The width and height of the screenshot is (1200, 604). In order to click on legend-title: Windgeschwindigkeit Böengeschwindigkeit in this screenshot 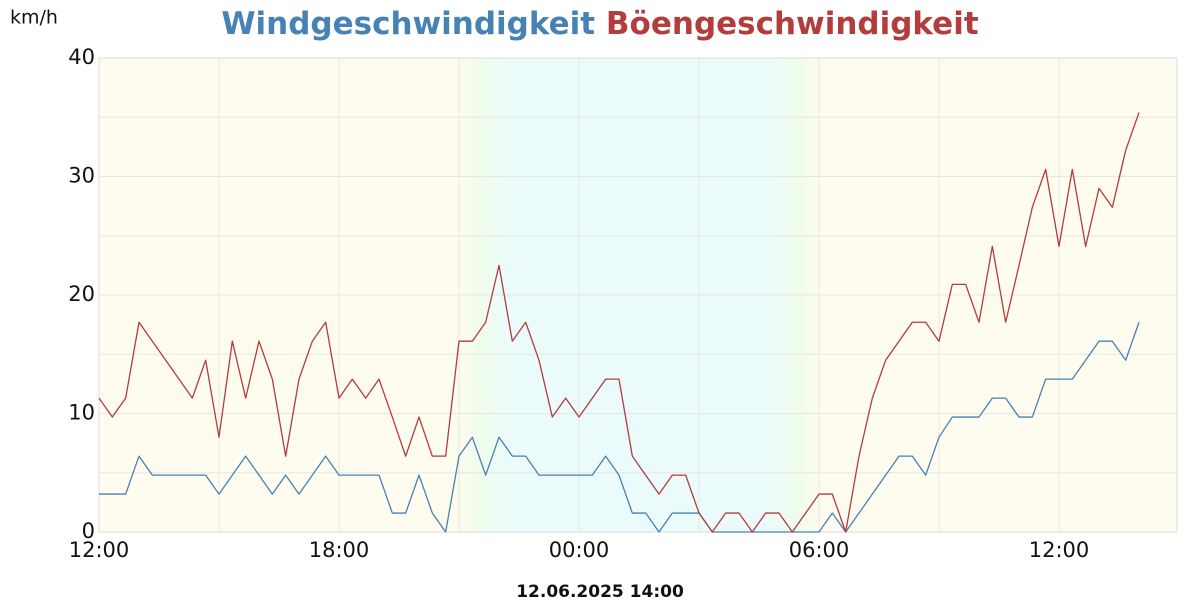, I will do `click(600, 24)`.